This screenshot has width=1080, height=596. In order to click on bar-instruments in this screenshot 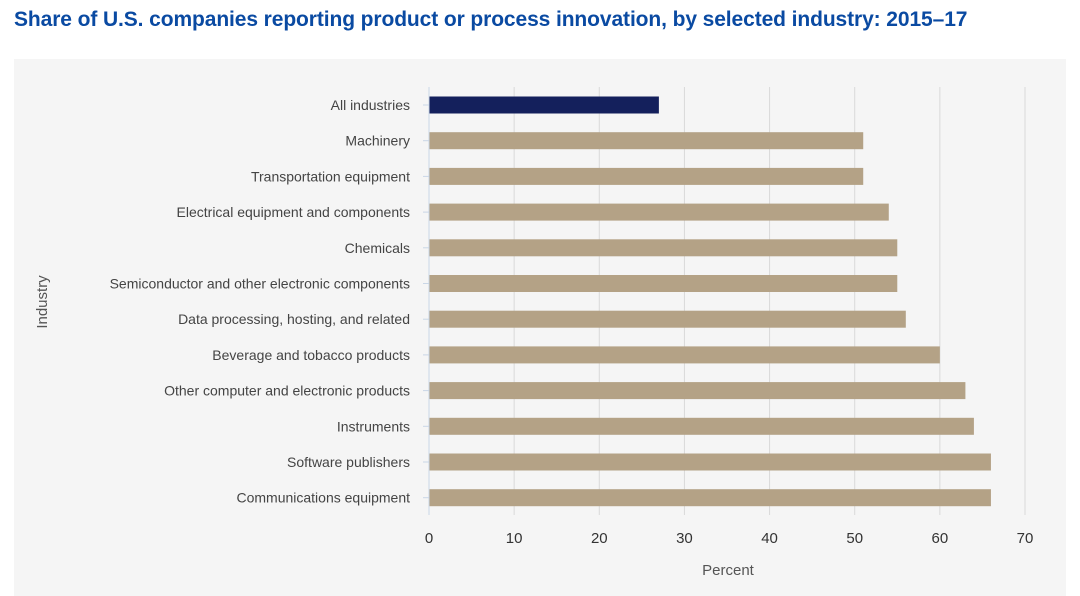, I will do `click(701, 426)`.